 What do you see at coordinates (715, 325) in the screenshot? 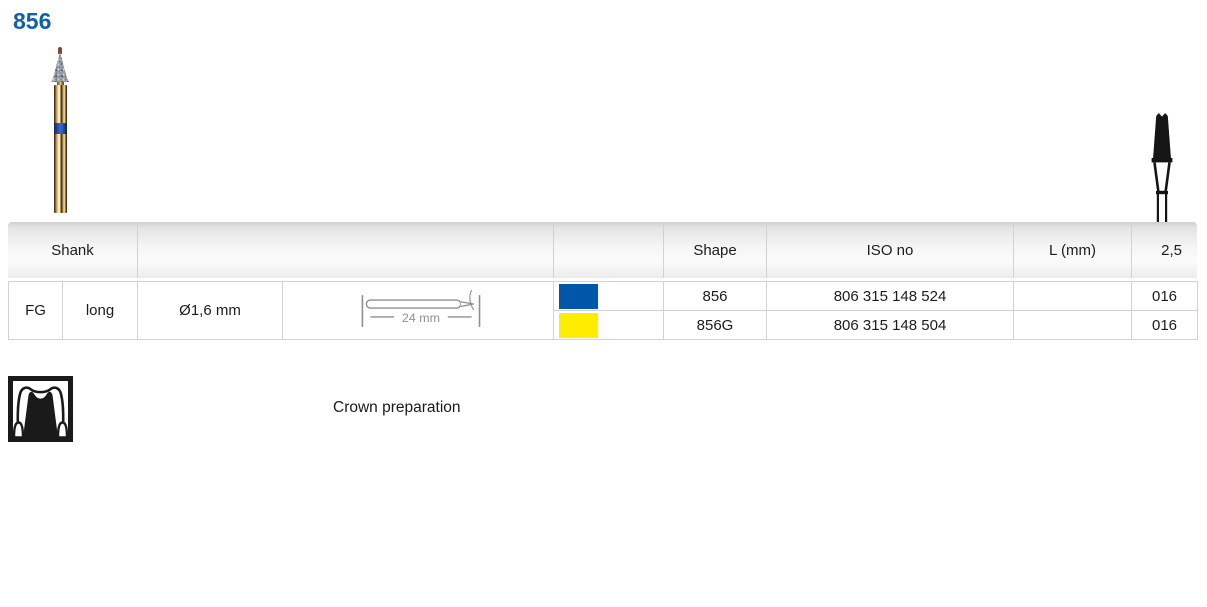
I see `shape-cell: 856G` at bounding box center [715, 325].